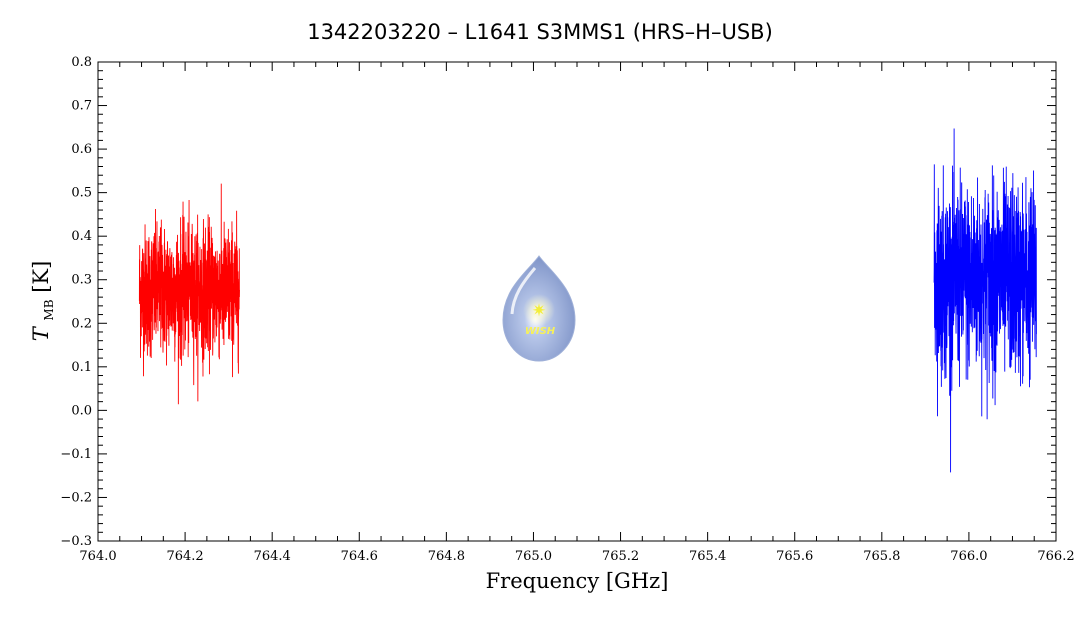  I want to click on x-tick-label: 764.0, so click(97, 556).